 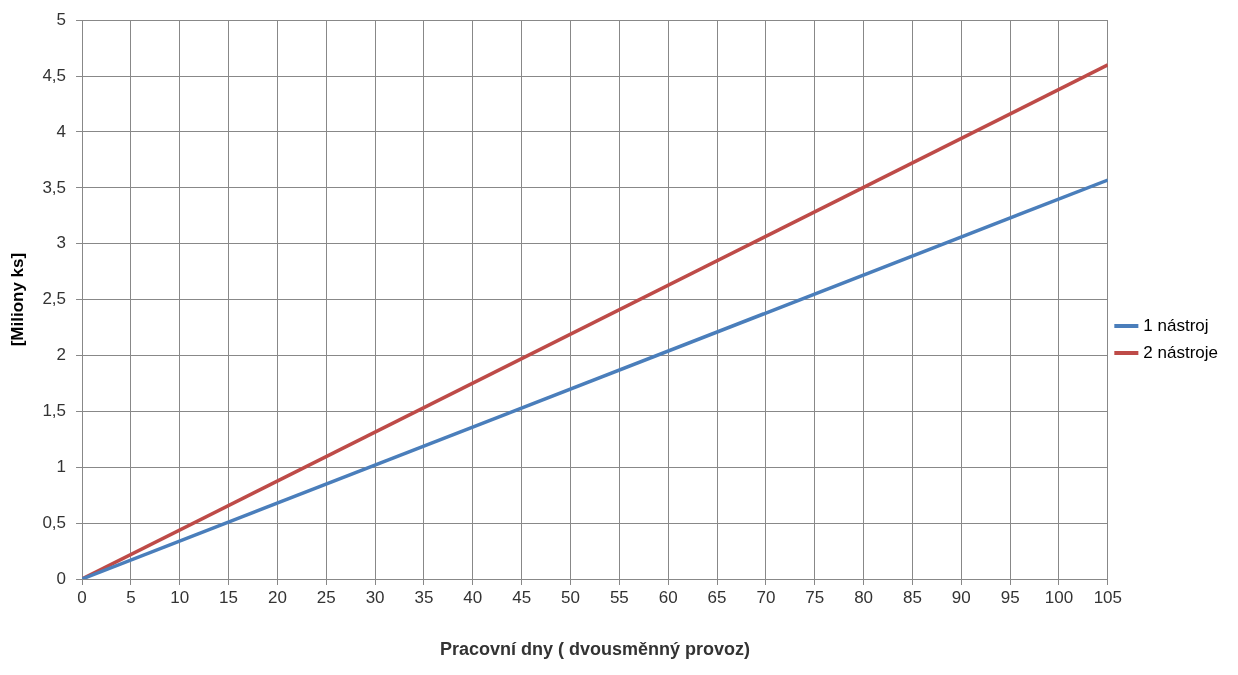 What do you see at coordinates (766, 597) in the screenshot?
I see `x-tick-label: 70` at bounding box center [766, 597].